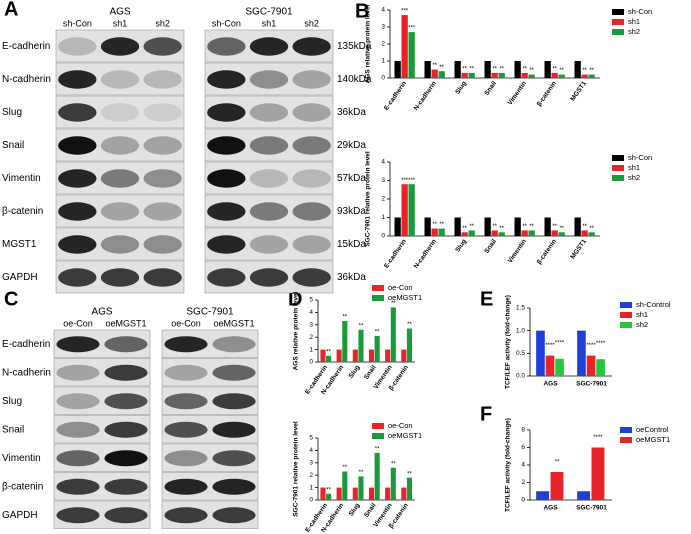 Image resolution: width=691 pixels, height=534 pixels. Describe the element at coordinates (550, 508) in the screenshot. I see `x-tick-label: AGS` at that location.